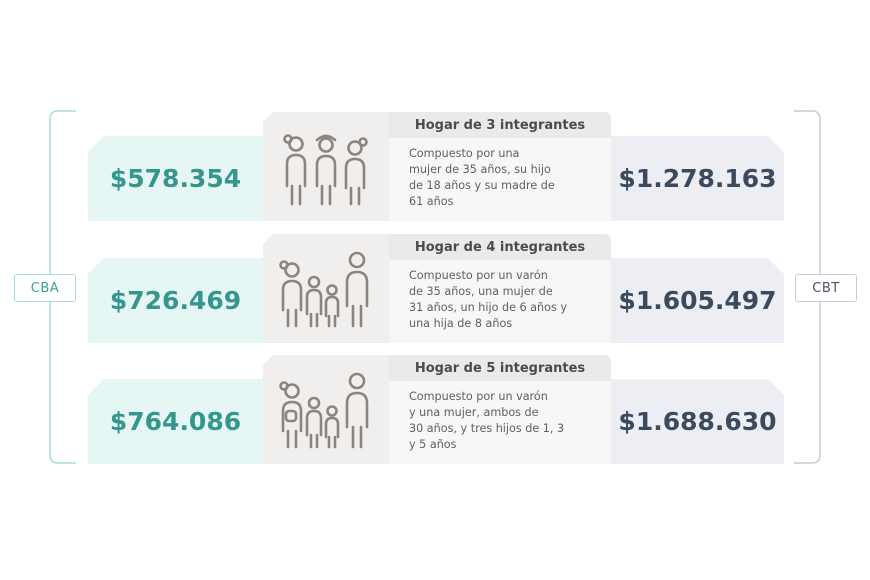  I want to click on cba-value: $578.354, so click(175, 178).